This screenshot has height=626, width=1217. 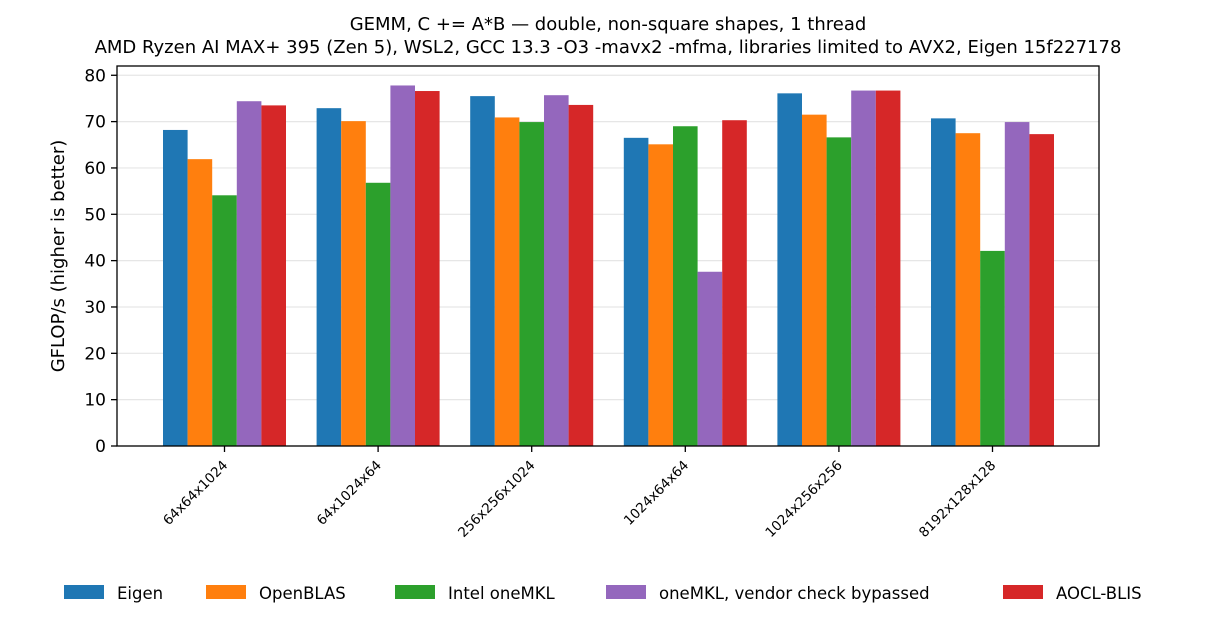 What do you see at coordinates (95, 262) in the screenshot?
I see `y-tick-label: 40` at bounding box center [95, 262].